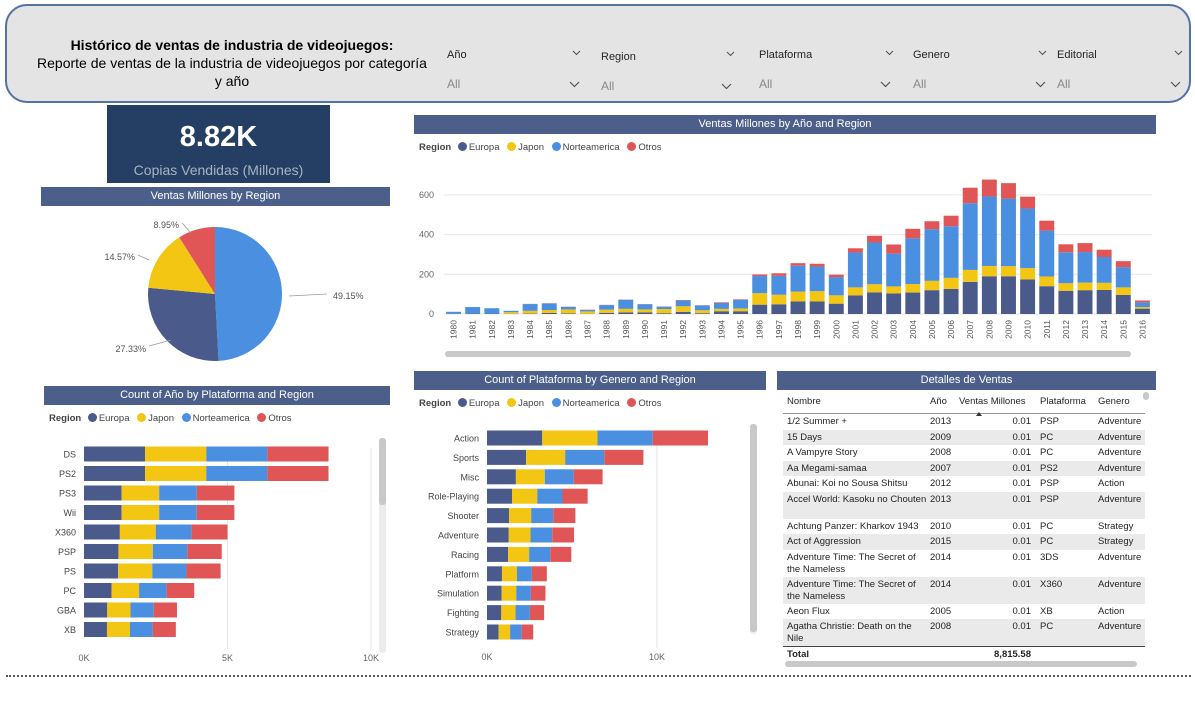 The height and width of the screenshot is (711, 1195). What do you see at coordinates (514, 71) in the screenshot?
I see `filter-anio: Año All` at bounding box center [514, 71].